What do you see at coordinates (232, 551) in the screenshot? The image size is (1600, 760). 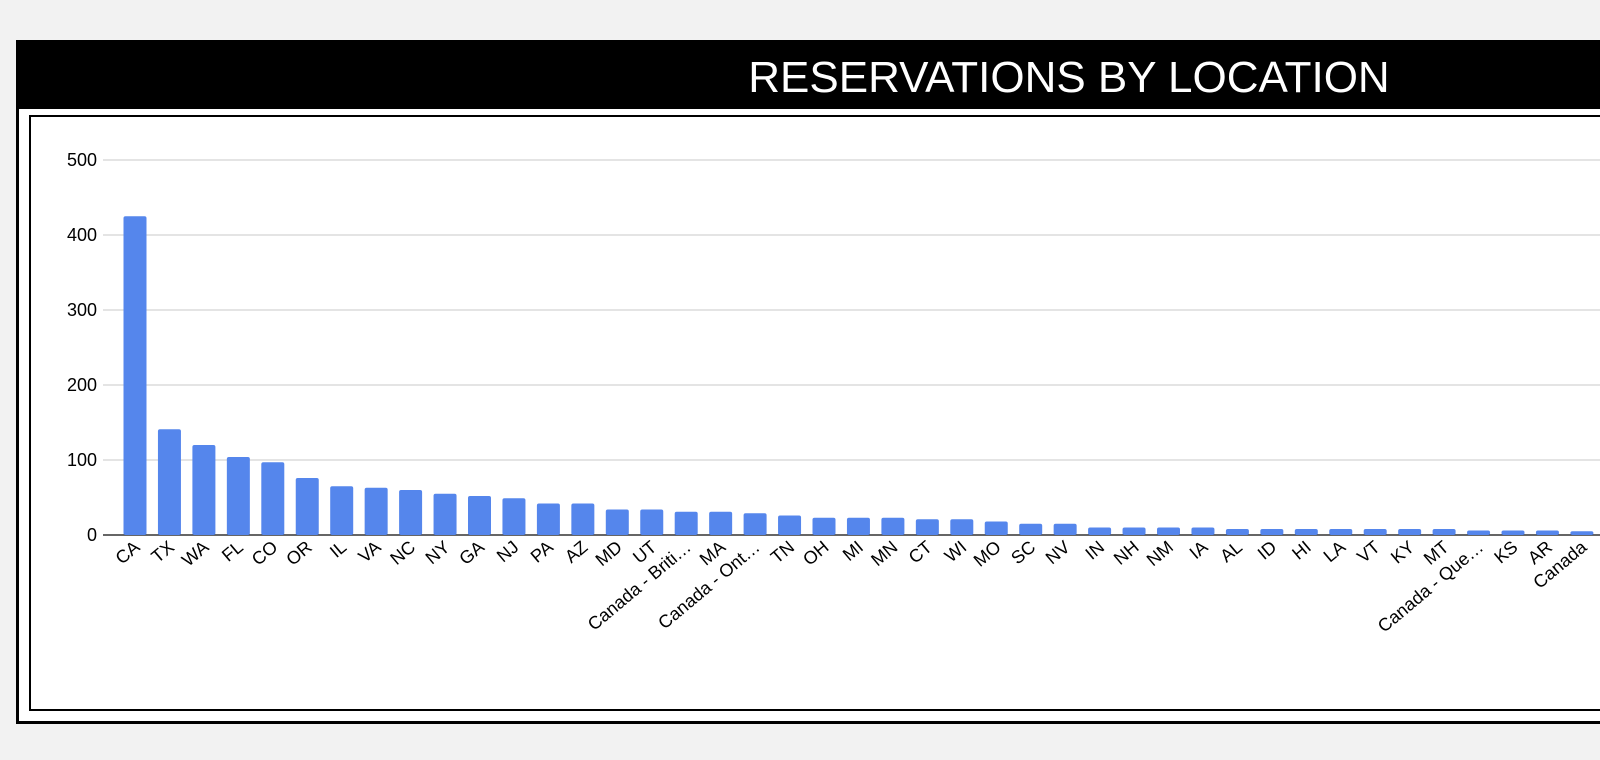 I see `x-tick-label: FL` at bounding box center [232, 551].